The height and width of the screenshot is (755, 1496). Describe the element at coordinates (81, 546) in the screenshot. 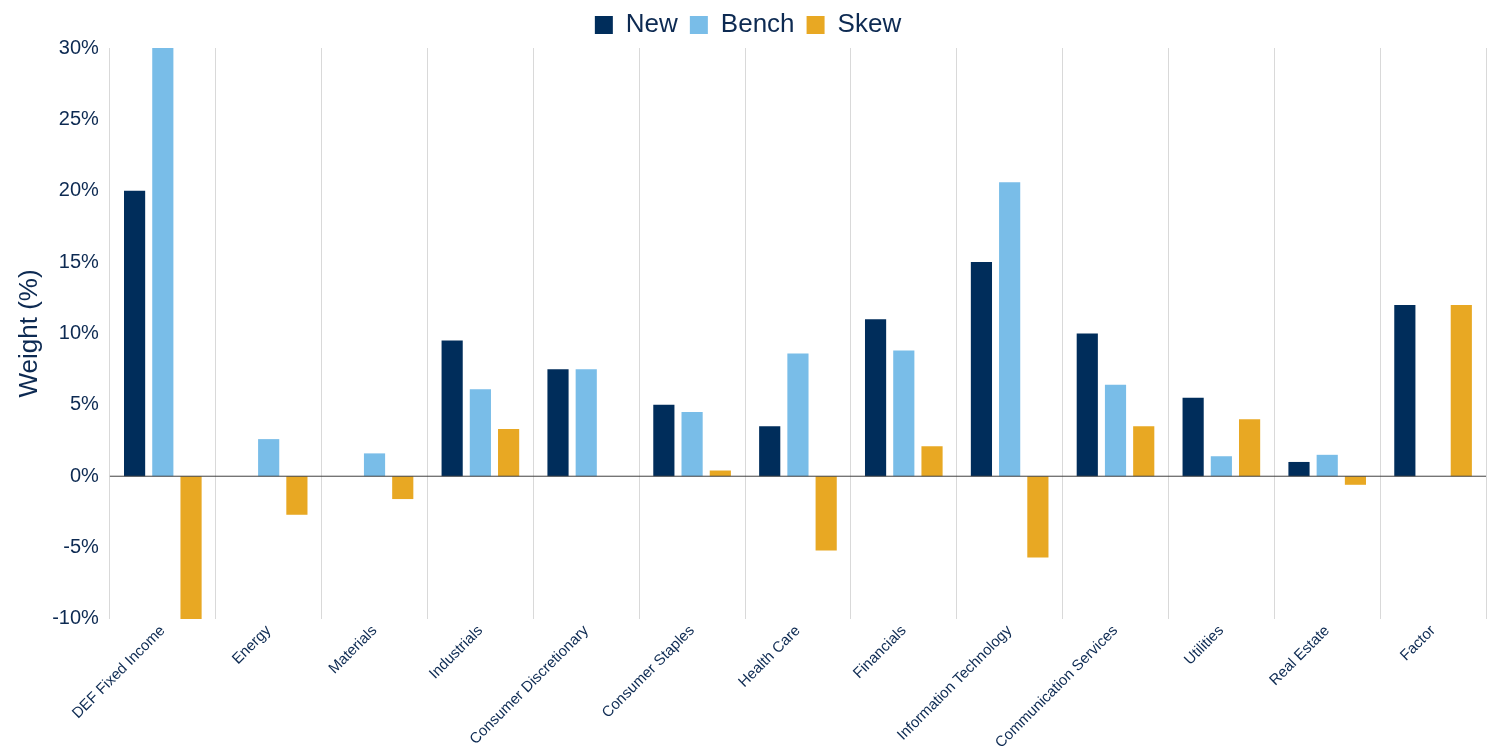

I see `y-tick-label: -5%` at that location.